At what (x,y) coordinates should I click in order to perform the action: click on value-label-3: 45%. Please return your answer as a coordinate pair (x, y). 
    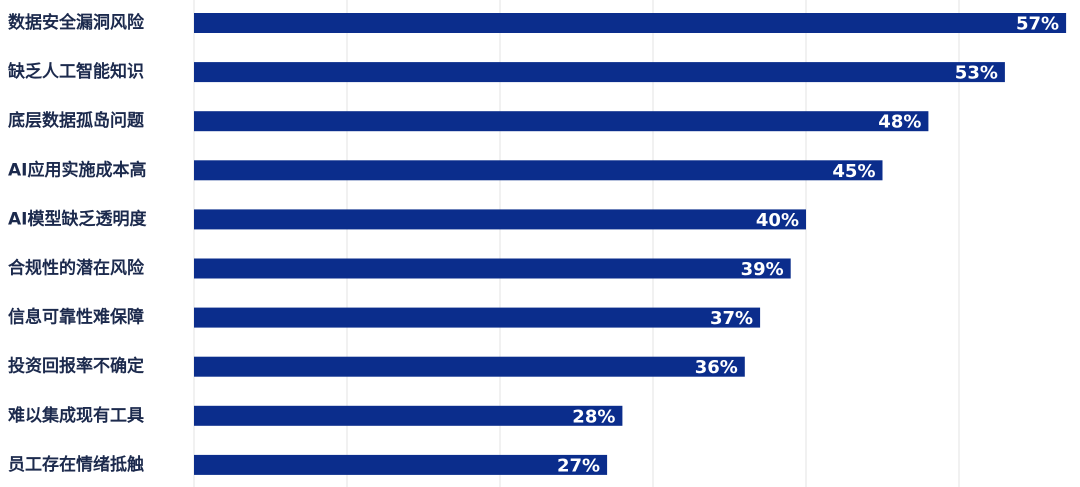
    Looking at the image, I should click on (853, 171).